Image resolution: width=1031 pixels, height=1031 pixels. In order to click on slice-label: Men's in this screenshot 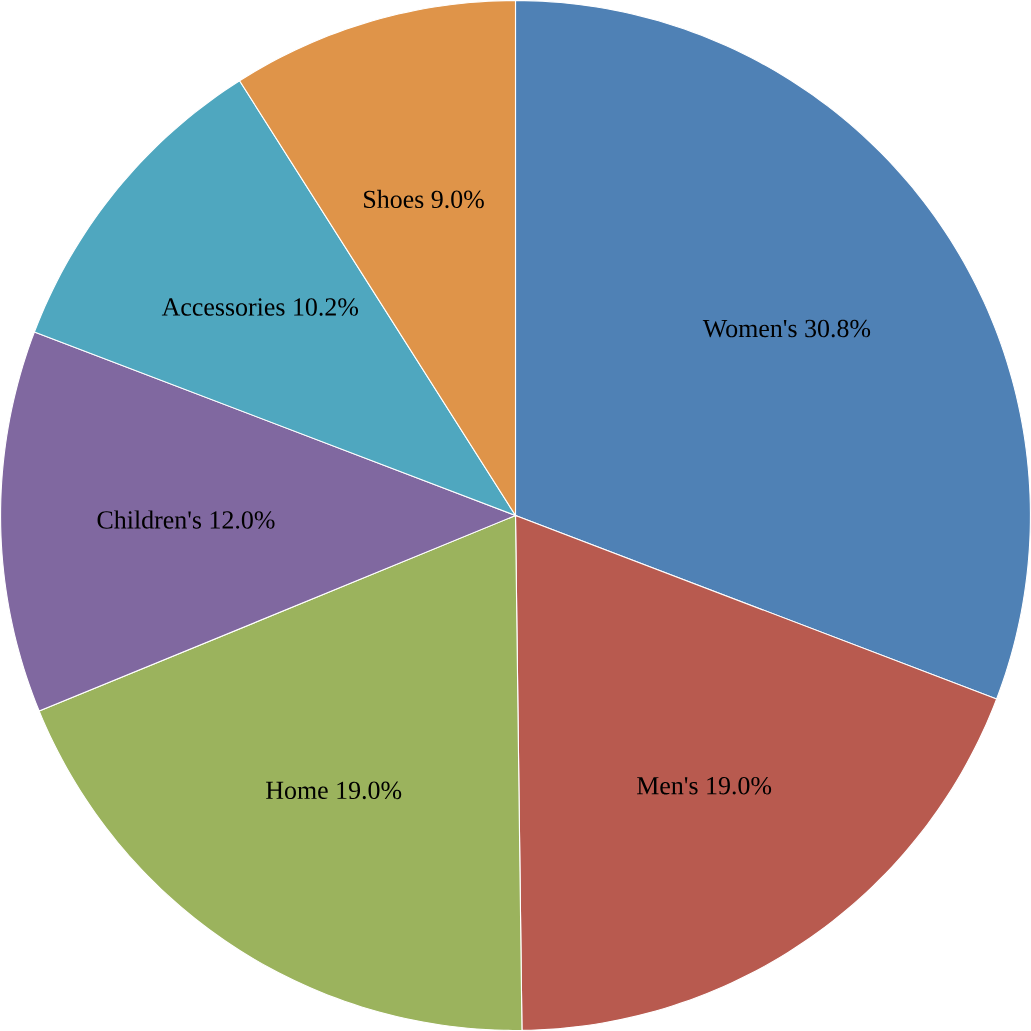, I will do `click(667, 786)`.